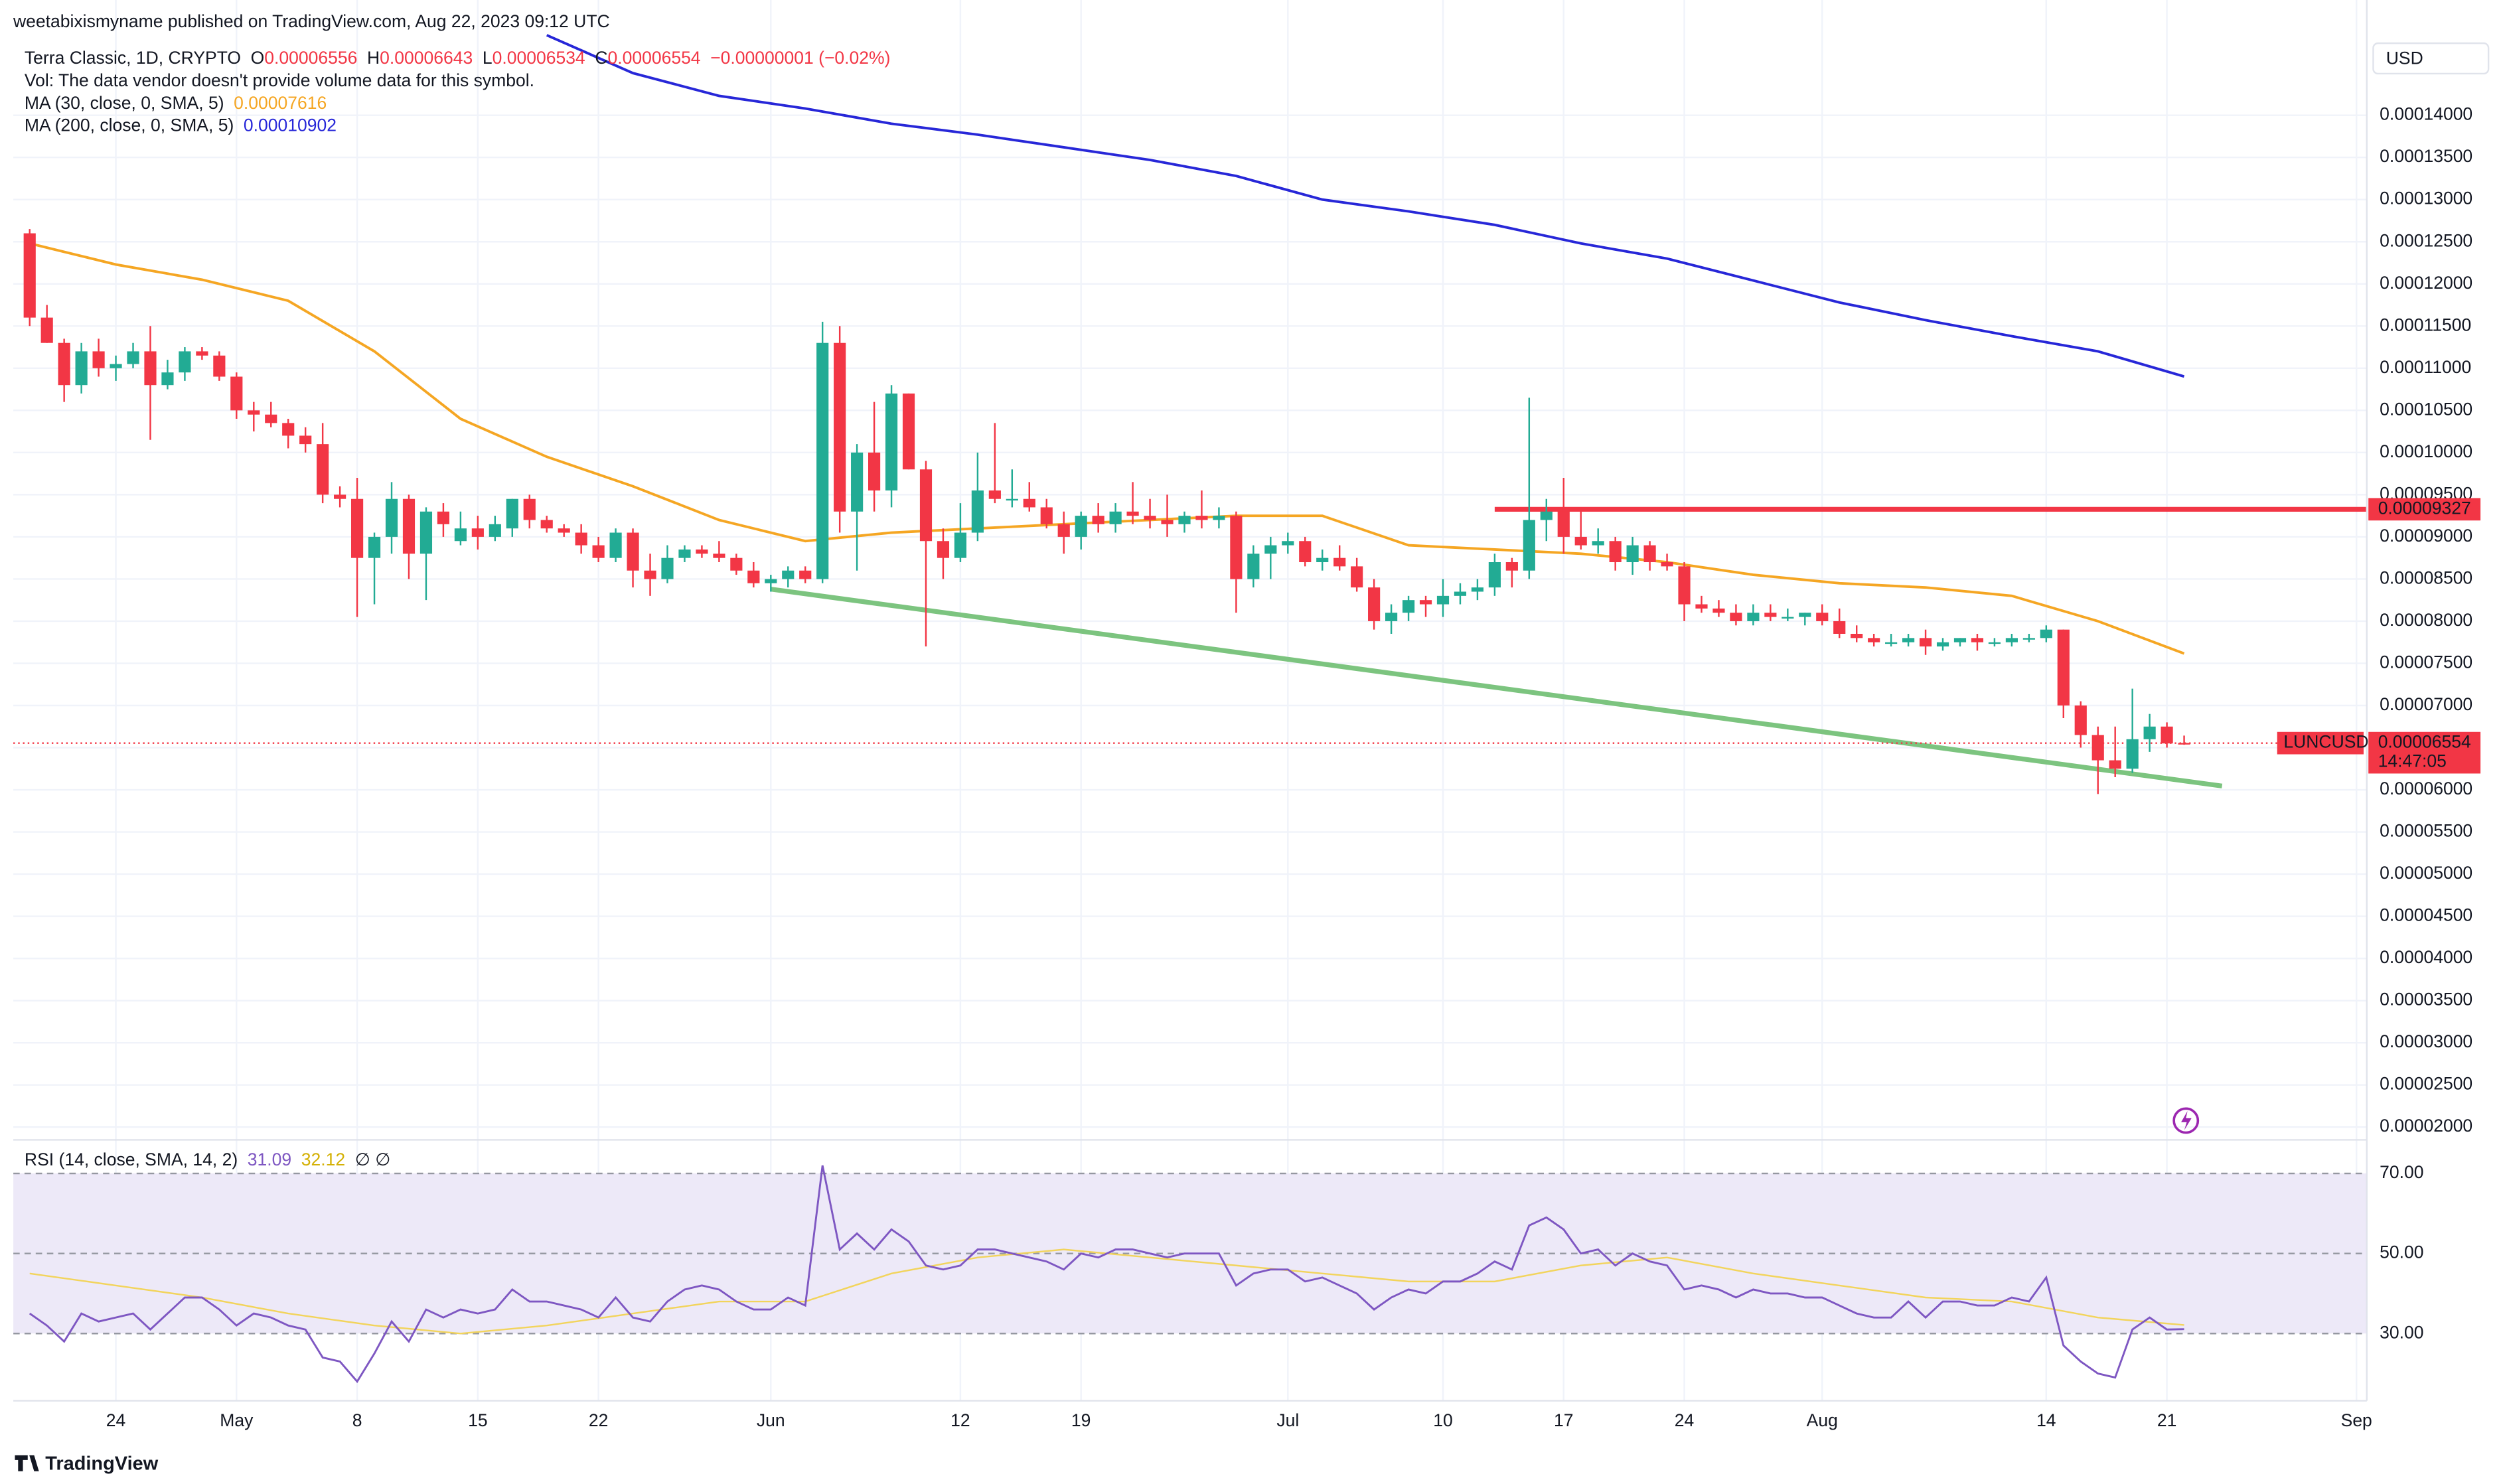 The image size is (2505, 1484). I want to click on x-tick-label: 12, so click(960, 1420).